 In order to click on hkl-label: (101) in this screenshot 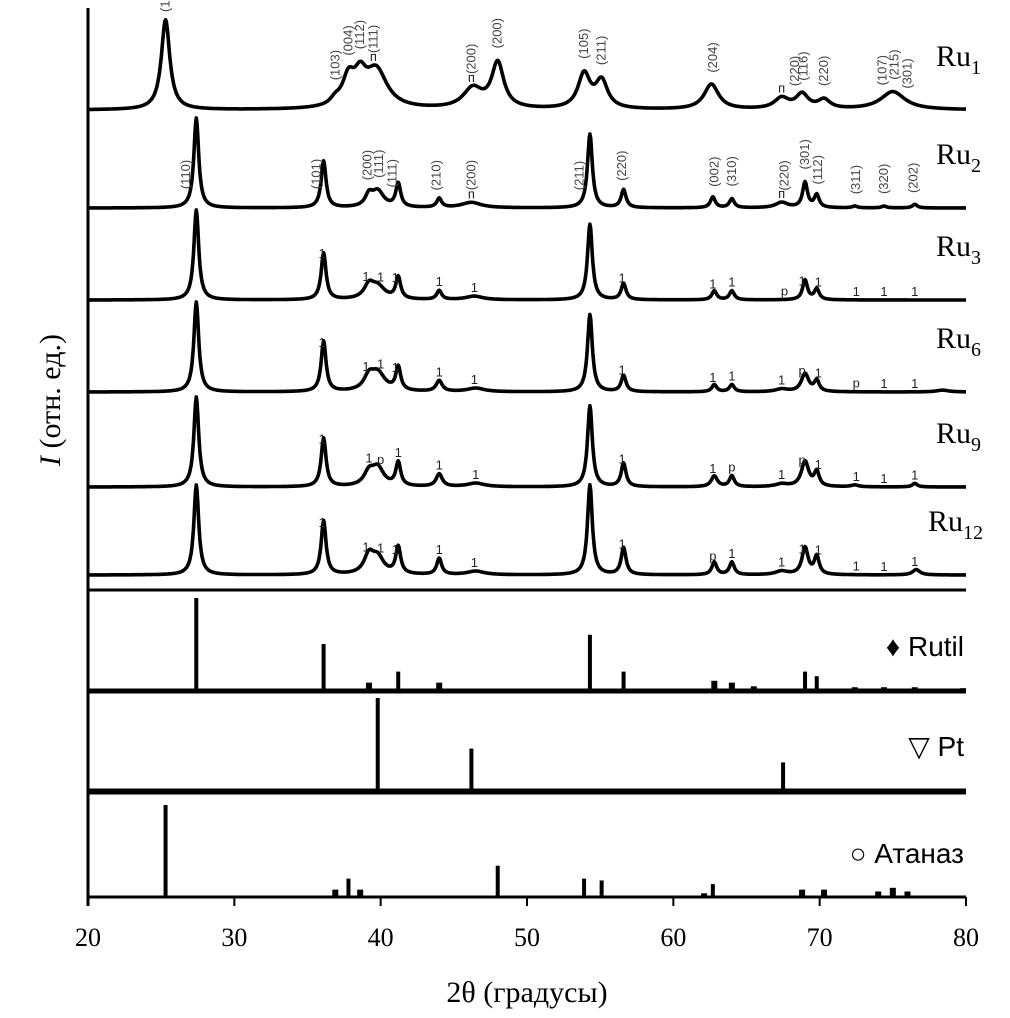, I will do `click(165, 6)`.